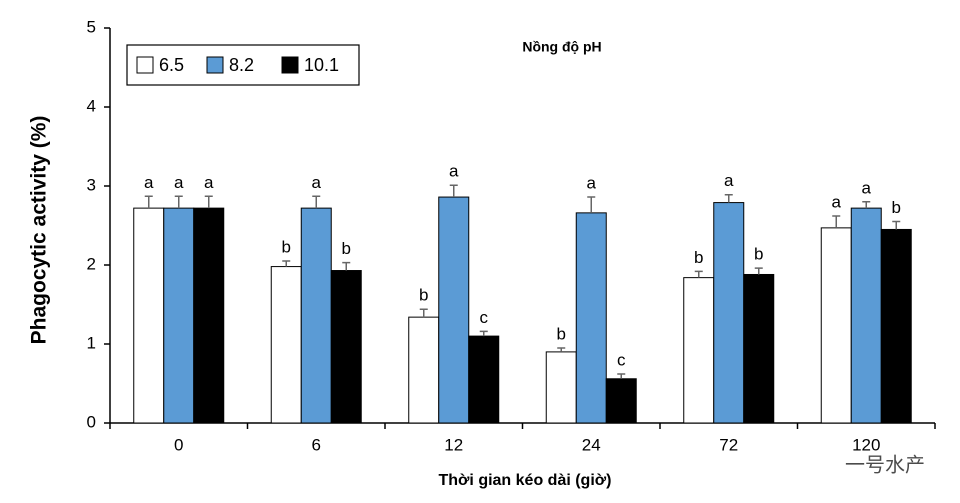  Describe the element at coordinates (885, 464) in the screenshot. I see `watermark: 一号水产` at that location.